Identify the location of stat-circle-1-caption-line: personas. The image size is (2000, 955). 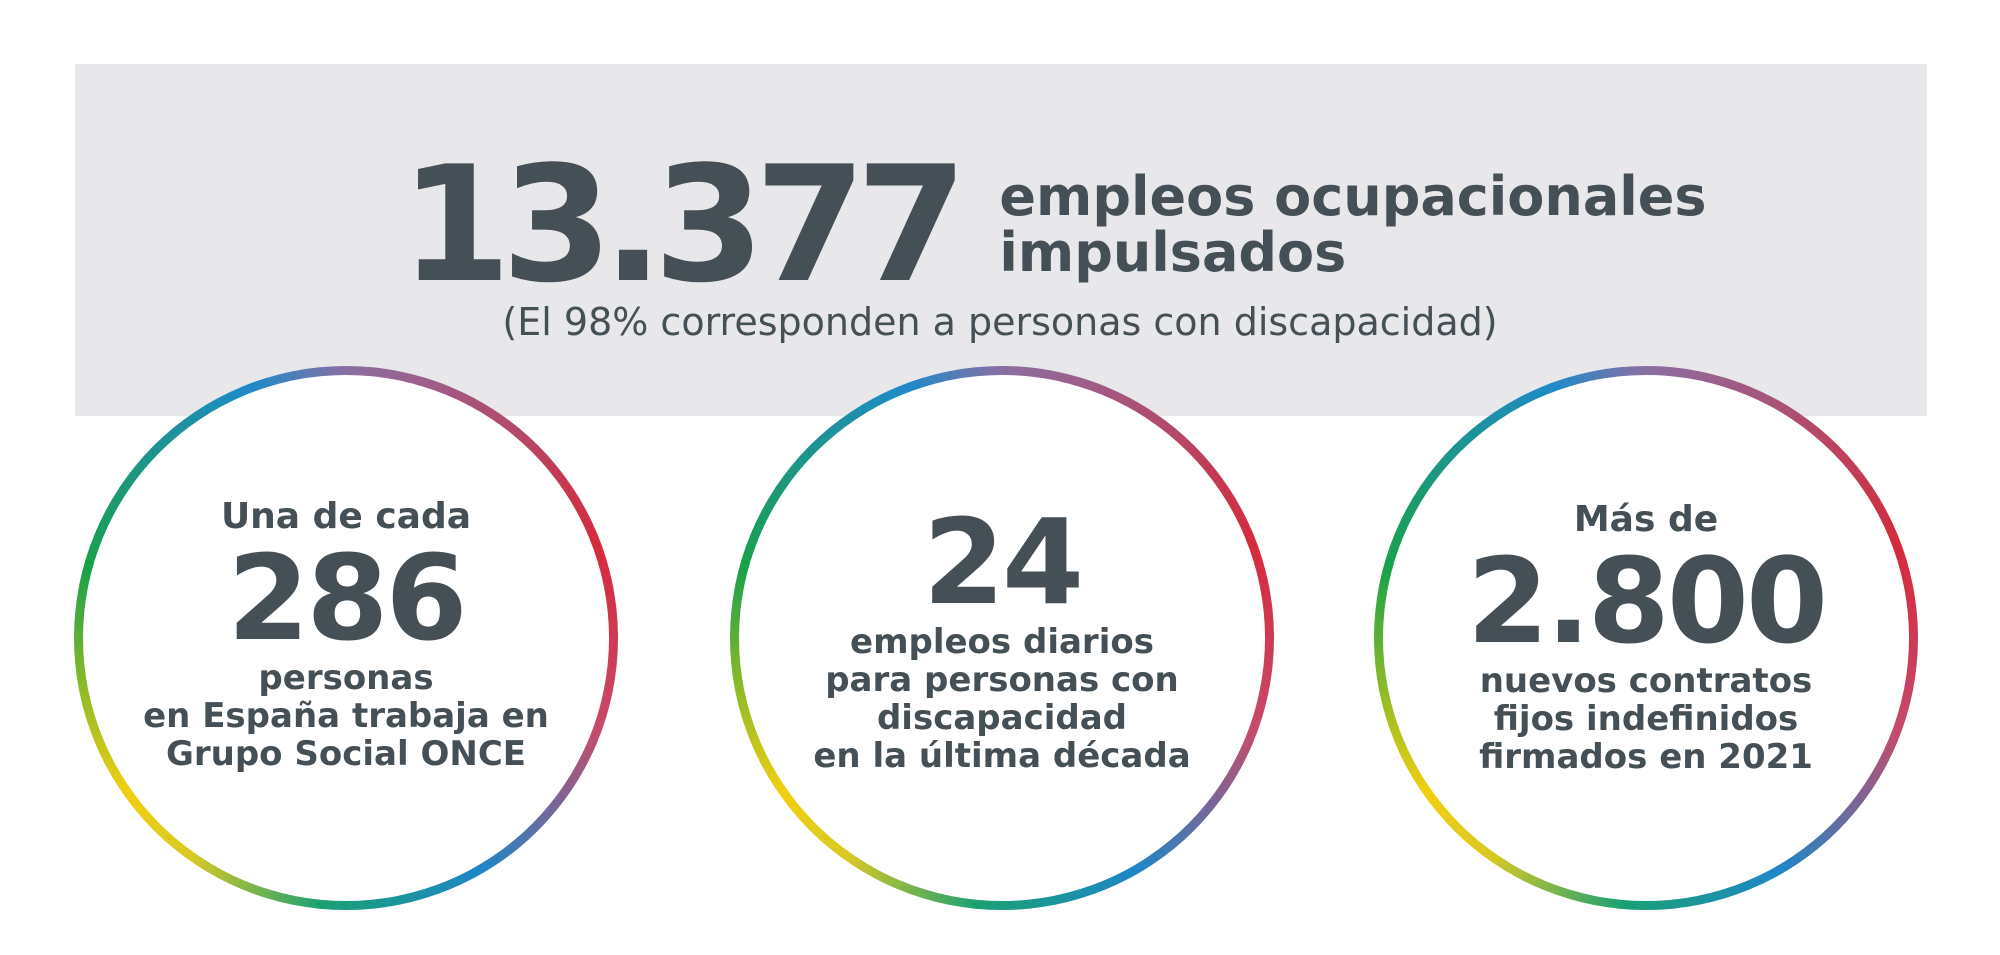
(346, 678).